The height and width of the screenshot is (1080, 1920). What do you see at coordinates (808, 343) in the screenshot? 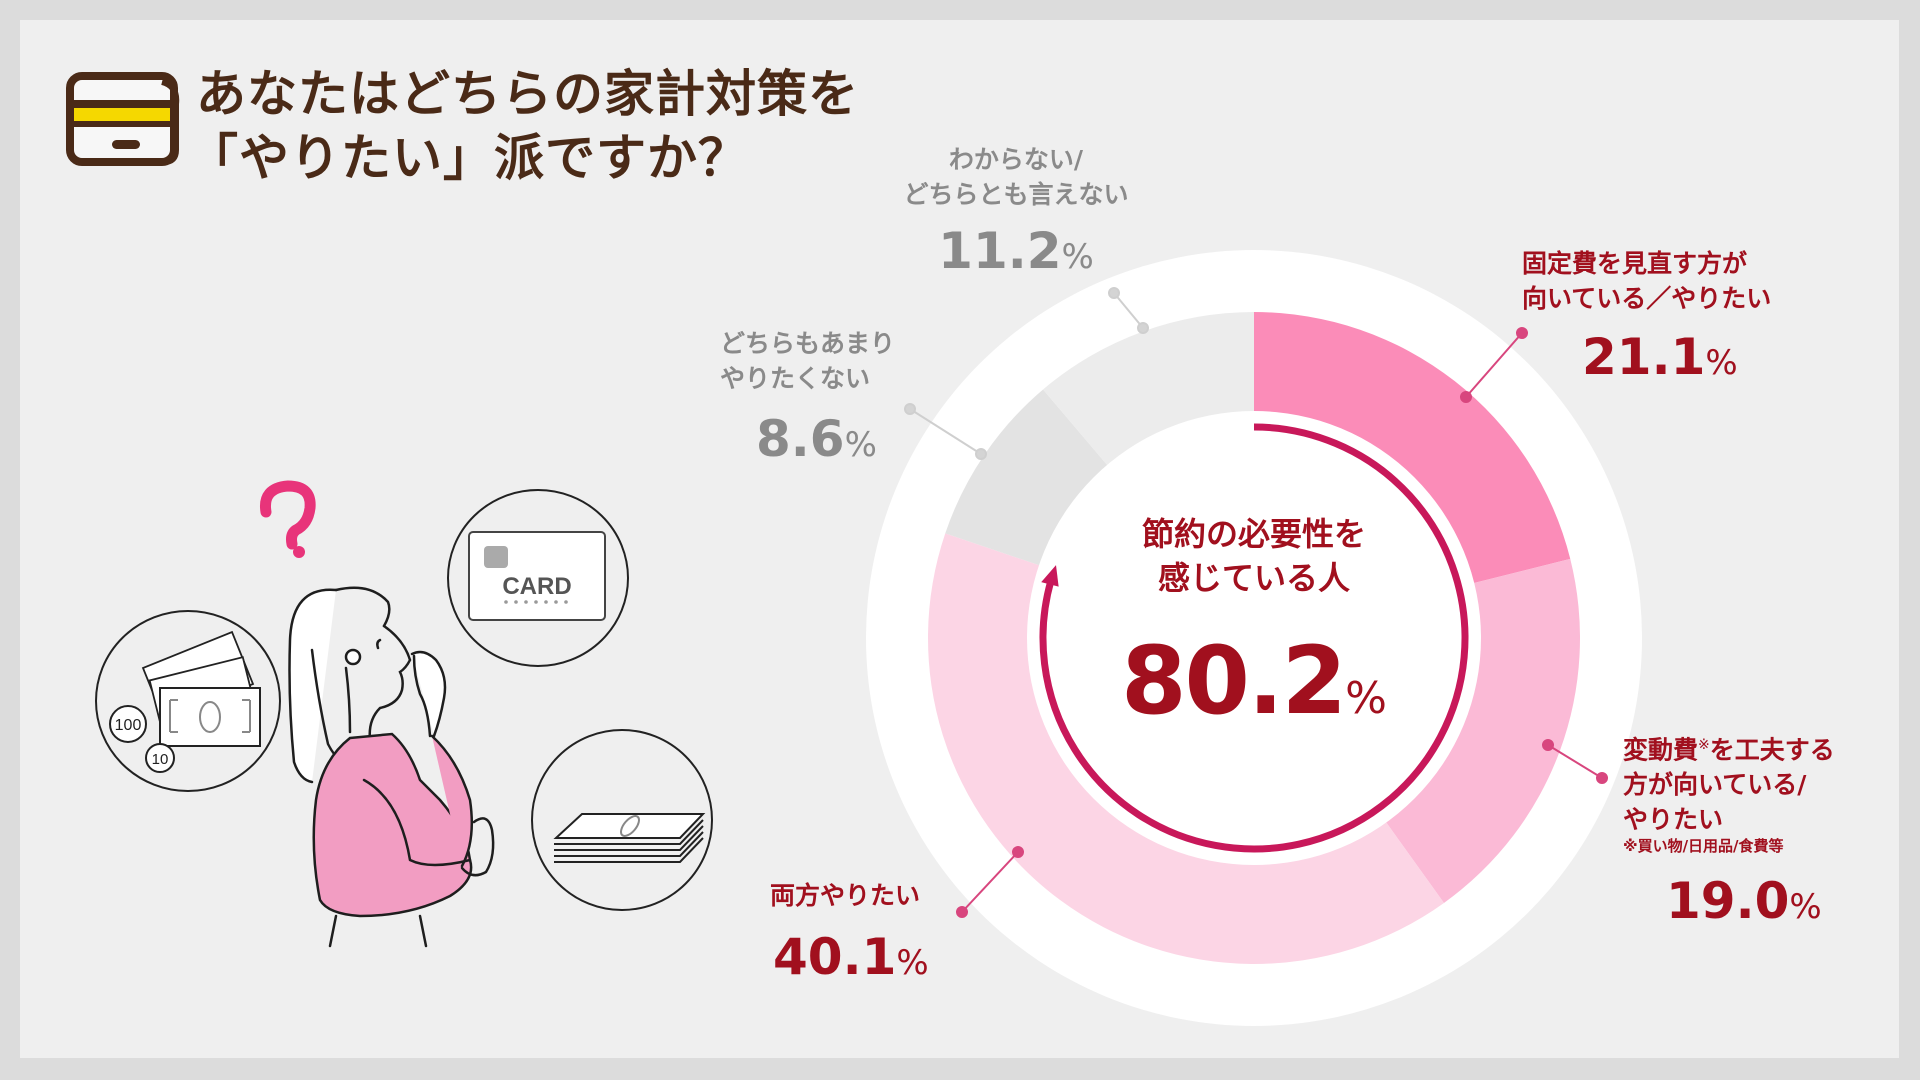
I see `label-neither-line1: どちらもあまり` at bounding box center [808, 343].